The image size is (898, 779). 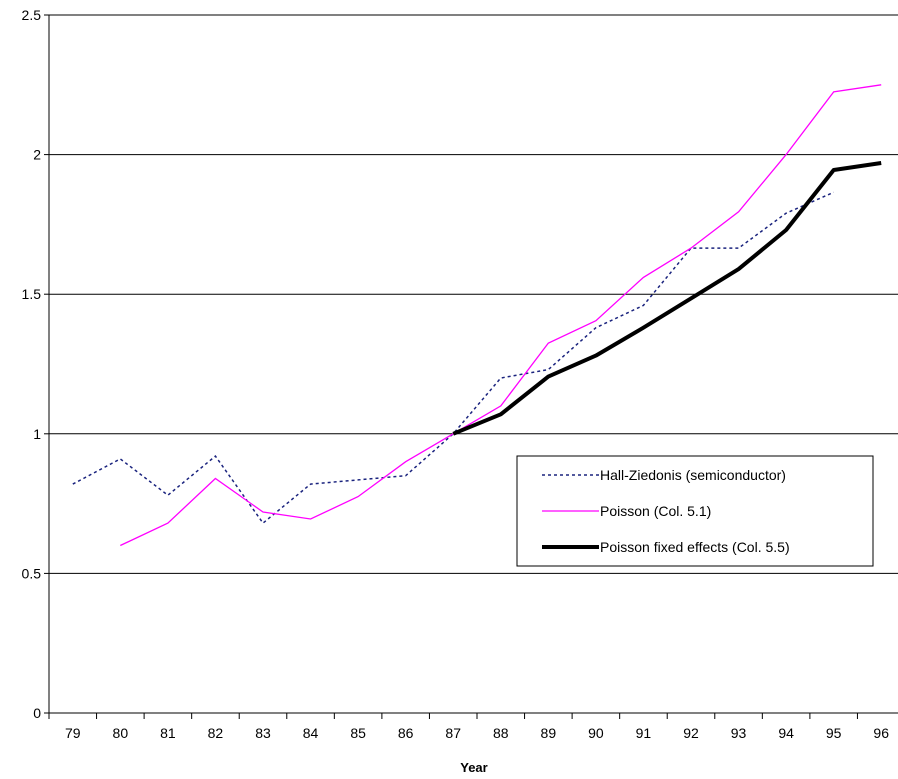 What do you see at coordinates (32, 15) in the screenshot?
I see `y-tick-label: 2.5` at bounding box center [32, 15].